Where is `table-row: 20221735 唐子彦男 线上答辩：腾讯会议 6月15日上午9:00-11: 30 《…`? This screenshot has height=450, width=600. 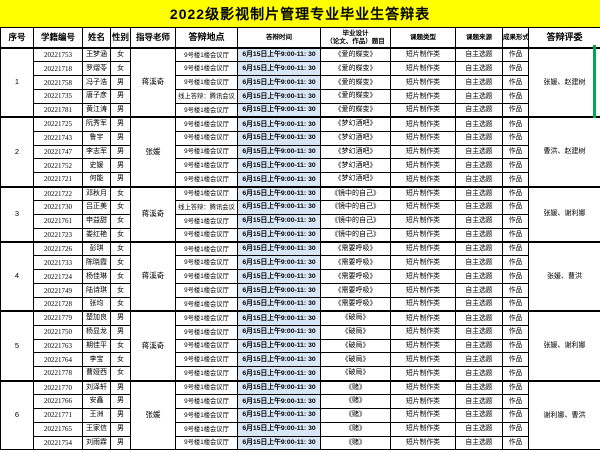 table-row: 20221735 唐子彦男 线上答辩：腾讯会议 6月15日上午9:00-11: 30 《… is located at coordinates (300, 96).